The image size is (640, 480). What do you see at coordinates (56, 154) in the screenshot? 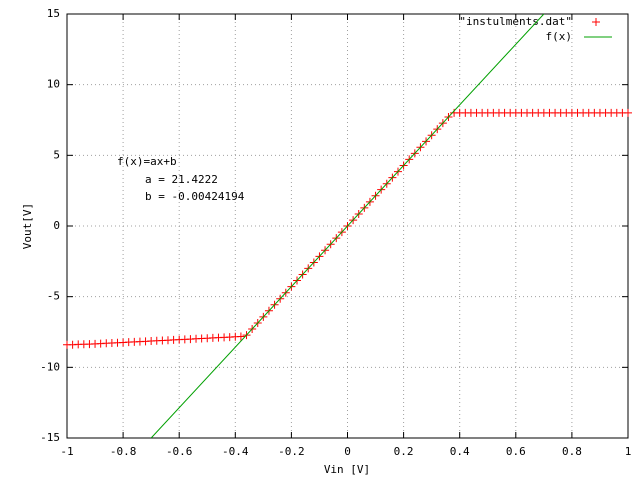
I see `y-tick-label: 5` at bounding box center [56, 154].